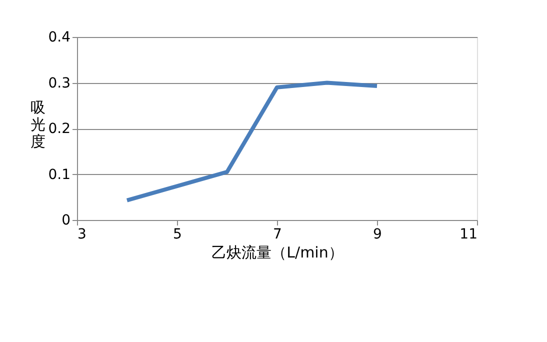 Image resolution: width=547 pixels, height=342 pixels. Describe the element at coordinates (59, 38) in the screenshot. I see `y-tick-label: 0.4` at that location.